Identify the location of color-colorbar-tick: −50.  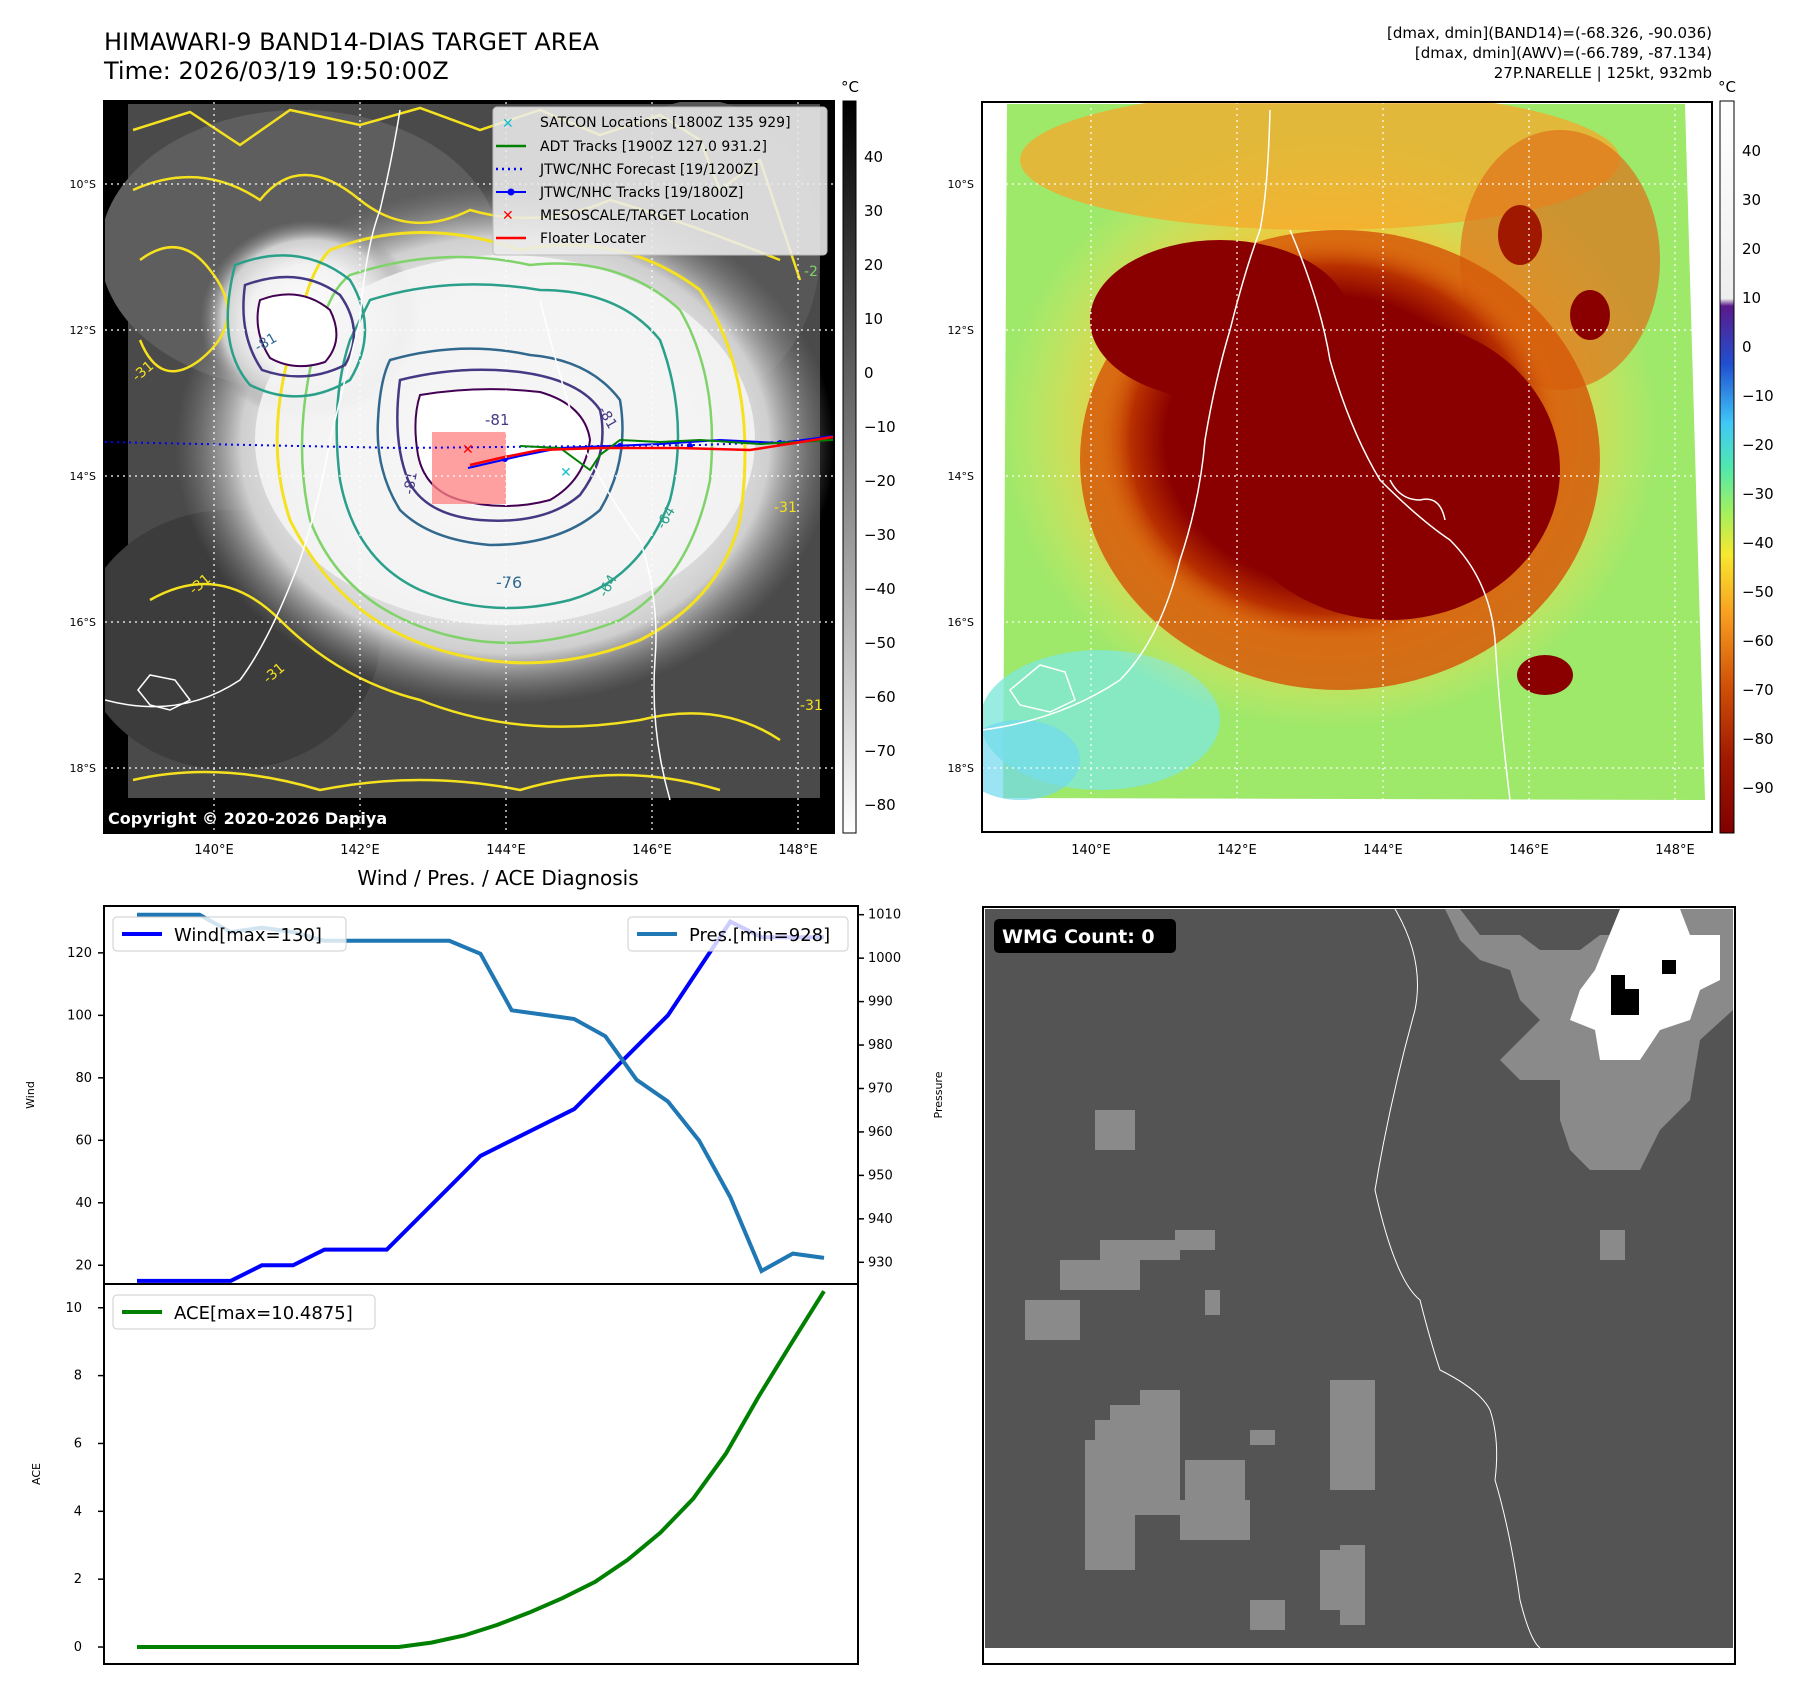
(1758, 592).